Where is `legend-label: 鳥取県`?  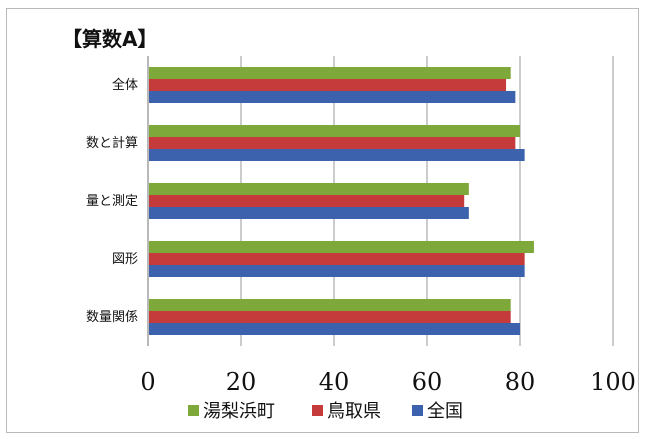 legend-label: 鳥取県 is located at coordinates (354, 411).